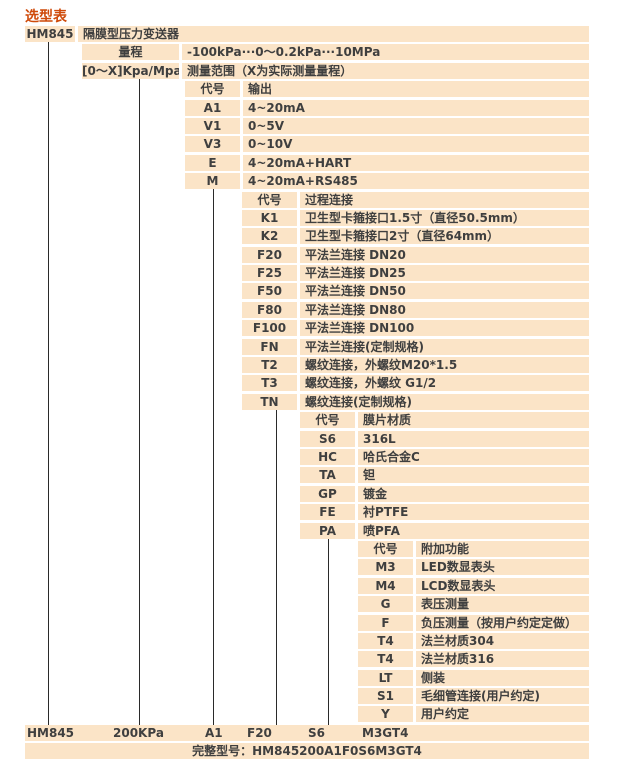 The width and height of the screenshot is (620, 768). Describe the element at coordinates (416, 181) in the screenshot. I see `option-desc: 4~20mA+RS485` at that location.